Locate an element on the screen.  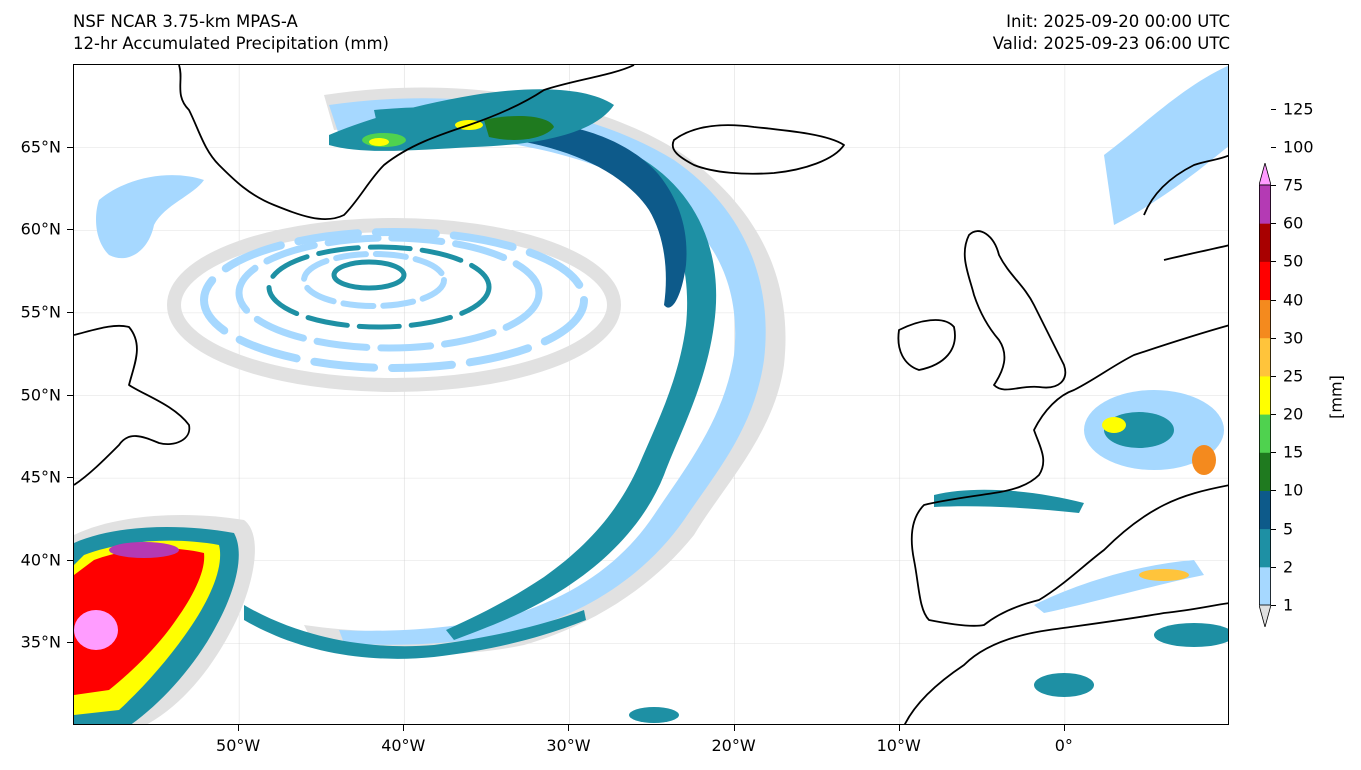
colorbar-extend-min is located at coordinates (1265, 615).